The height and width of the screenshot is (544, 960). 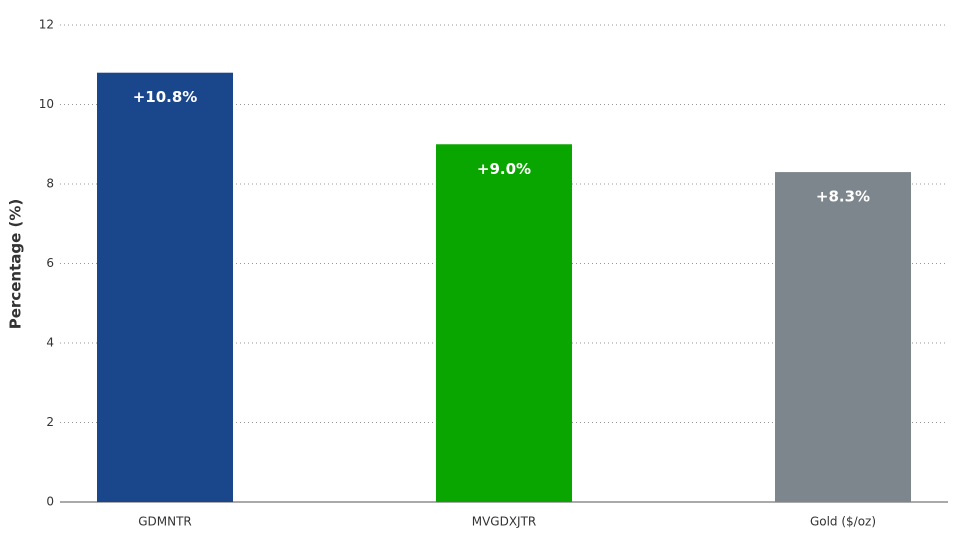 I want to click on y-tick-label: 0, so click(x=50, y=502).